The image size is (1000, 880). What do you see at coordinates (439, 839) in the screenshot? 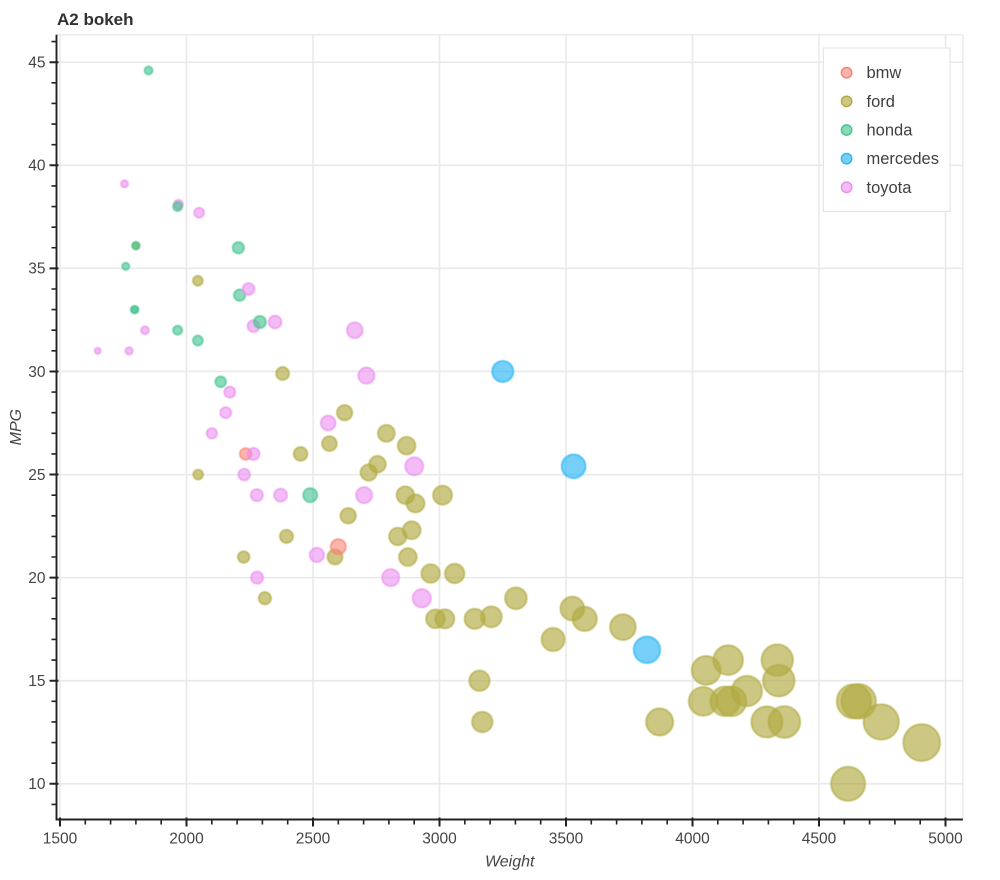
I see `svg-text: 3000` at bounding box center [439, 839].